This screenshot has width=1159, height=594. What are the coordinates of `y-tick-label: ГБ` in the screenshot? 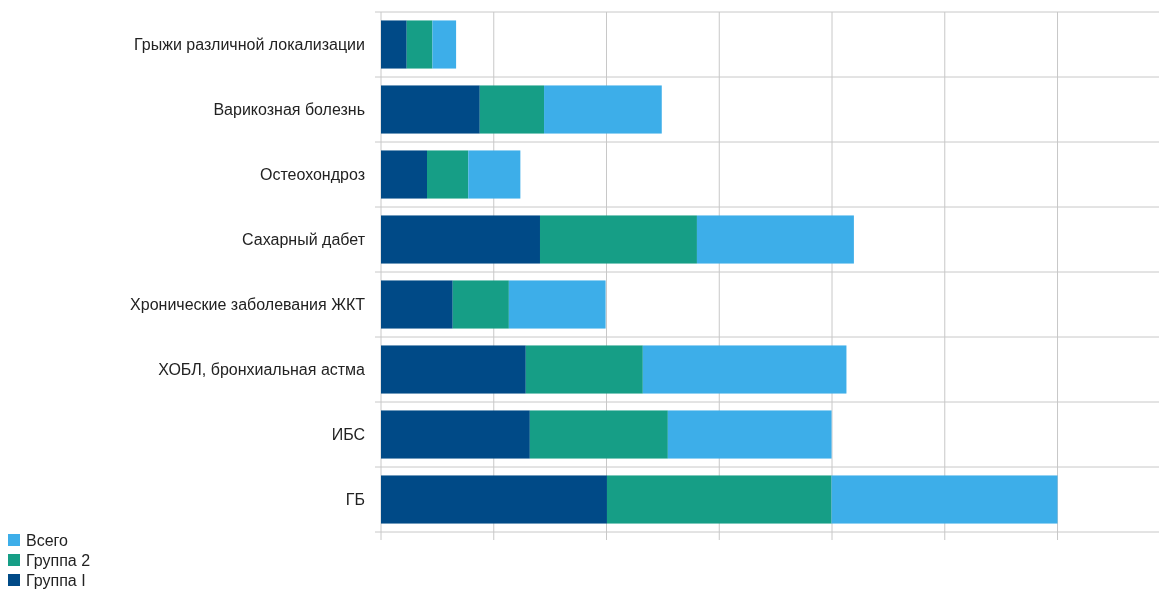 It's located at (355, 499).